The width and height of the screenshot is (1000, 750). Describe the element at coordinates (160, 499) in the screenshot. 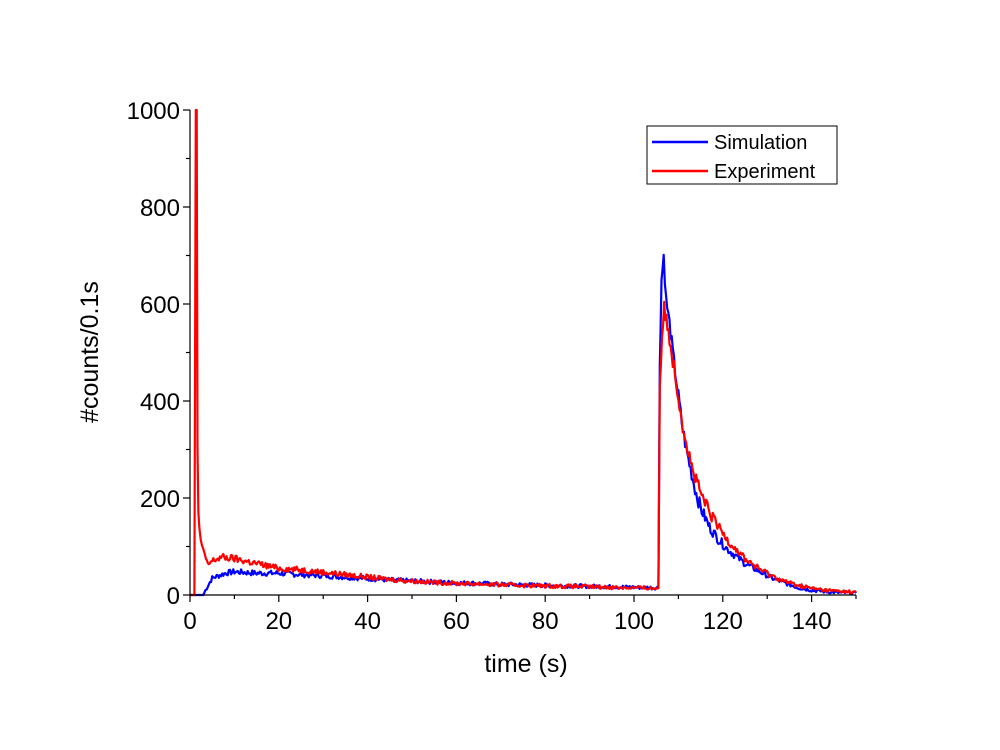

I see `y-tick-label: 200` at that location.